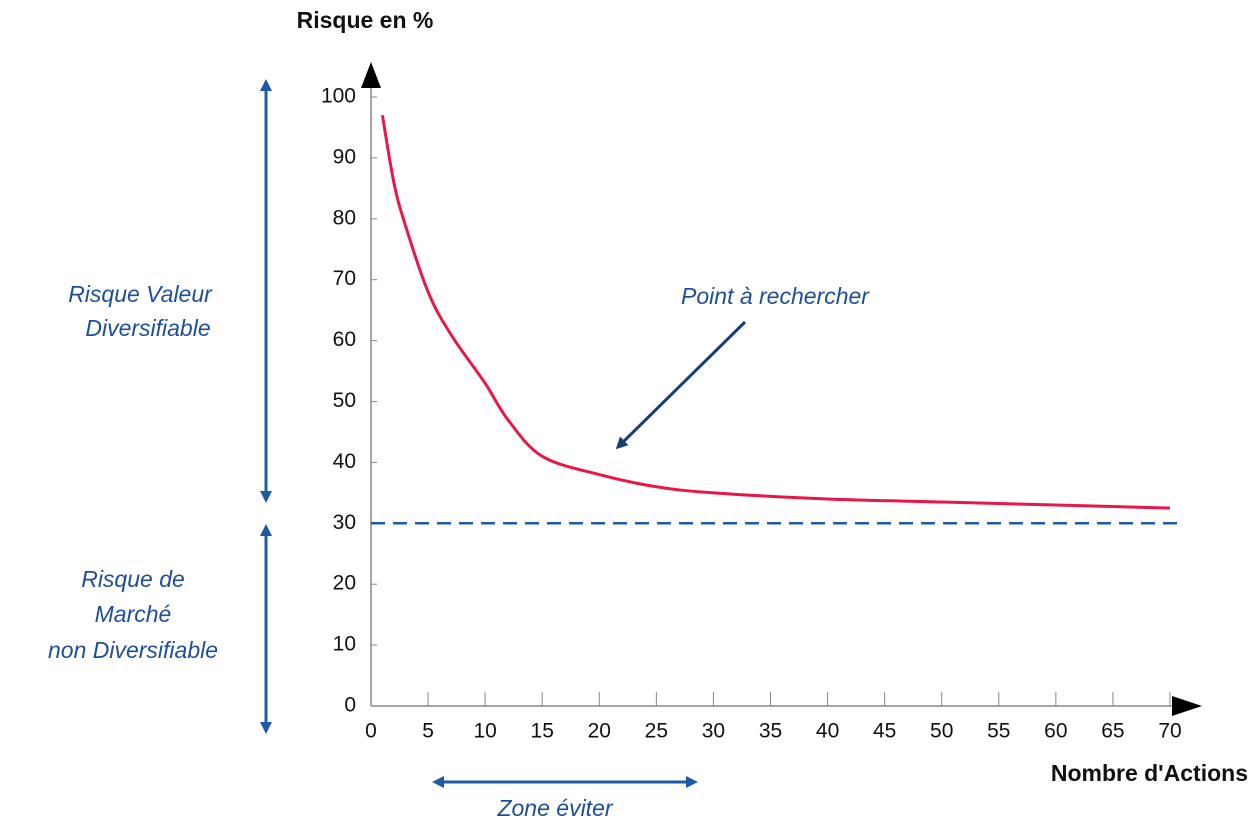 Image resolution: width=1255 pixels, height=828 pixels. What do you see at coordinates (365, 20) in the screenshot?
I see `y-axis-label: Risque en %` at bounding box center [365, 20].